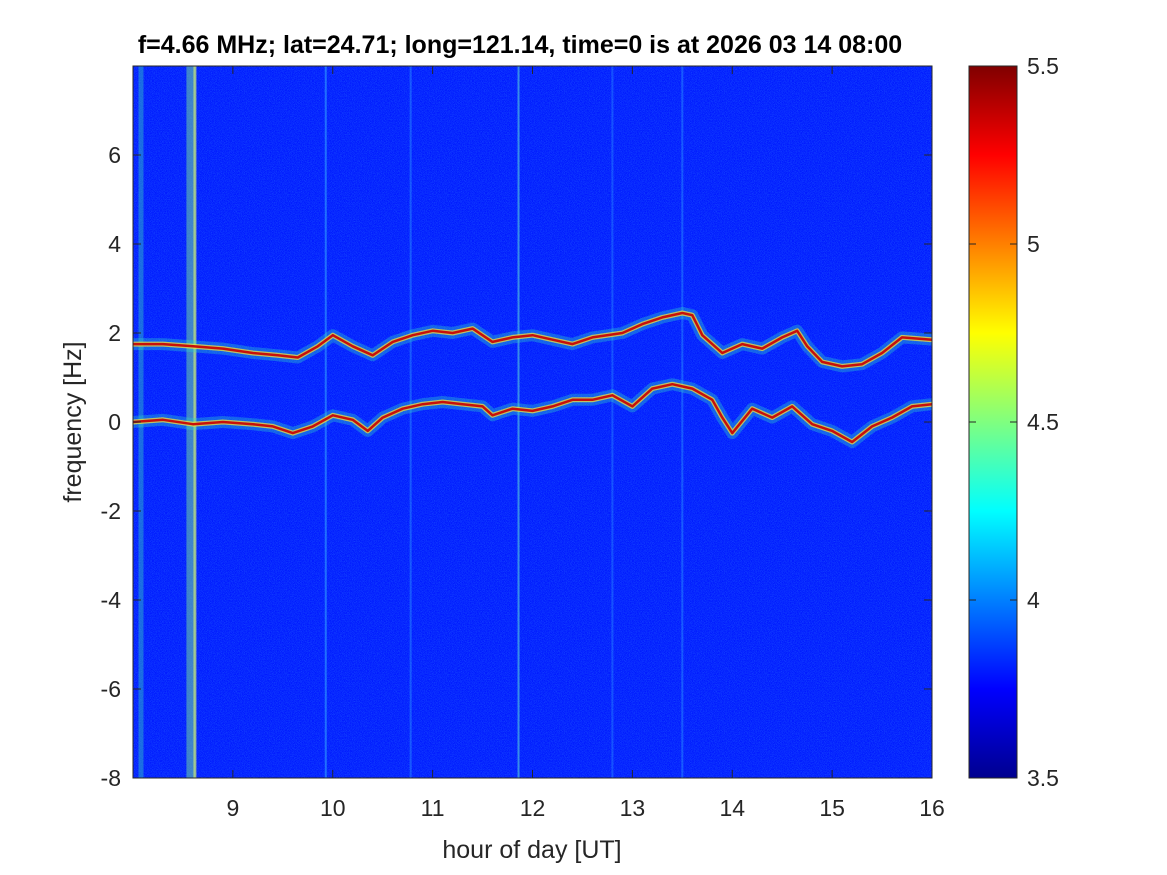 Image resolution: width=1167 pixels, height=875 pixels. I want to click on x-tick-label: 12, so click(533, 808).